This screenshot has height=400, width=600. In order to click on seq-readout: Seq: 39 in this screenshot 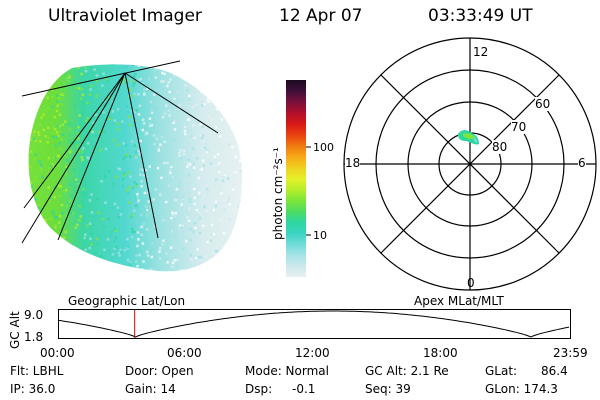, I will do `click(388, 389)`.